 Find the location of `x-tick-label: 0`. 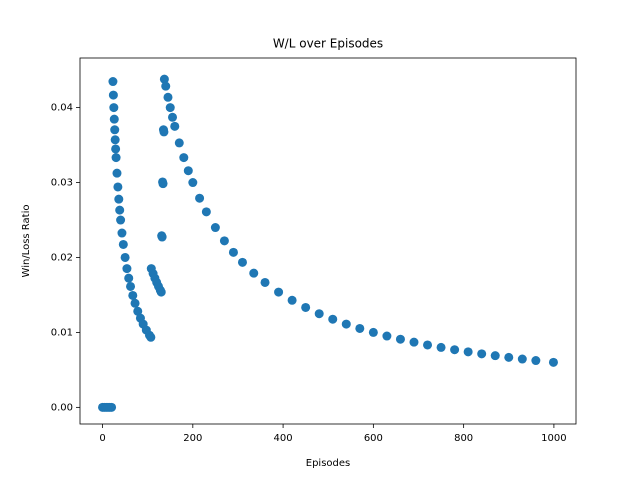

x-tick-label: 0 is located at coordinates (102, 438).